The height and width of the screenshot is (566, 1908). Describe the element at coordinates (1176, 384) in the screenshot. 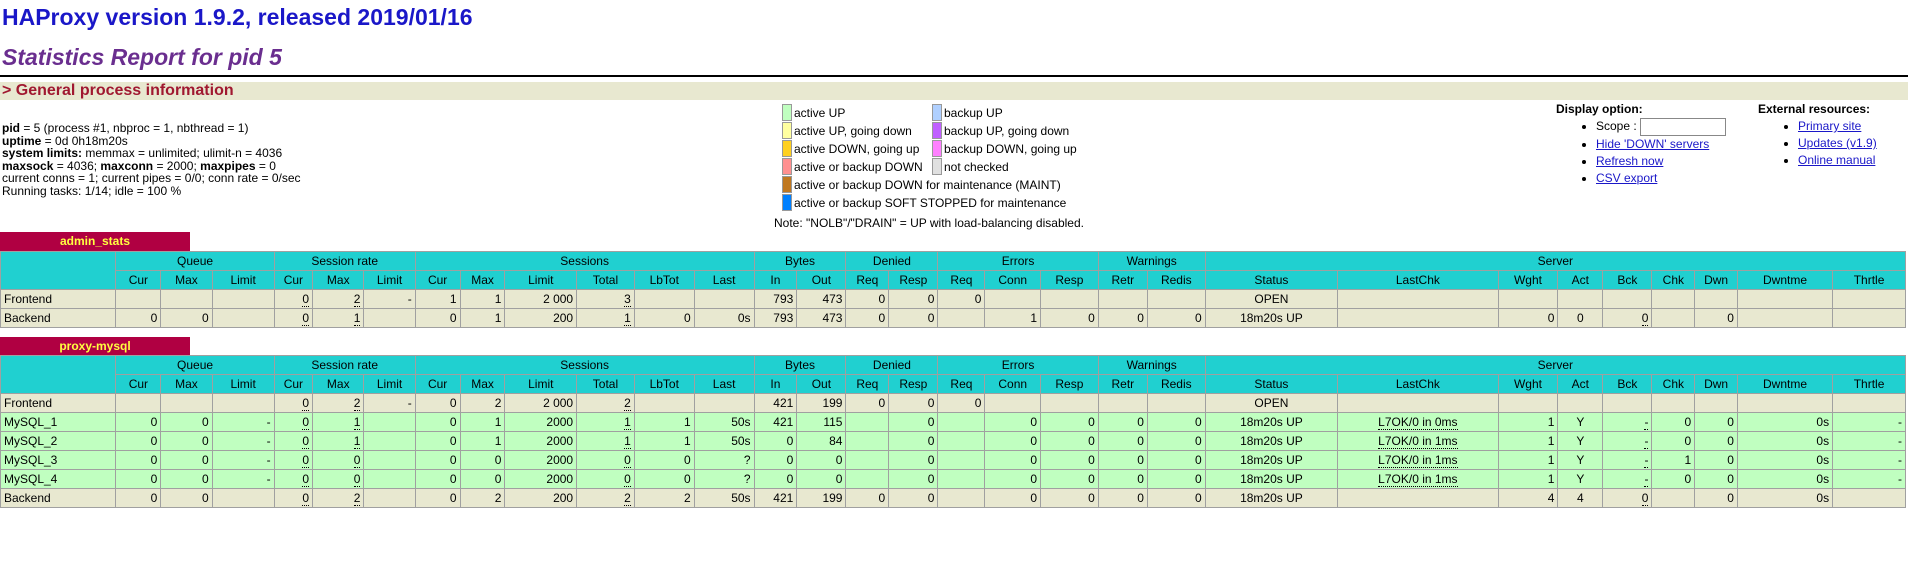

I see `column-header: Redis` at that location.